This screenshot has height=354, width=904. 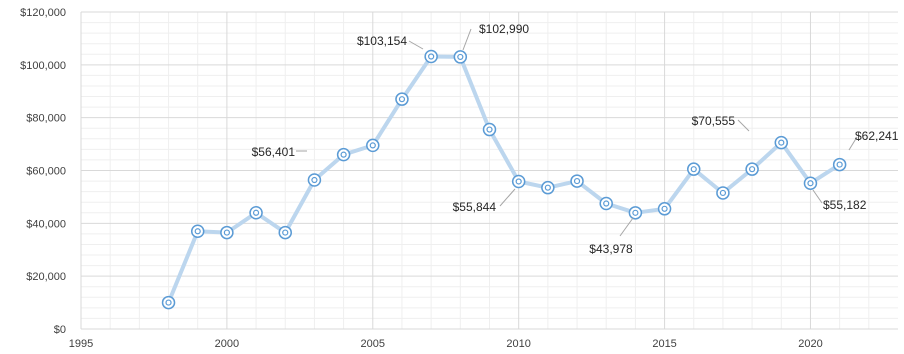 I want to click on x-tick-label: 2015, so click(x=664, y=344).